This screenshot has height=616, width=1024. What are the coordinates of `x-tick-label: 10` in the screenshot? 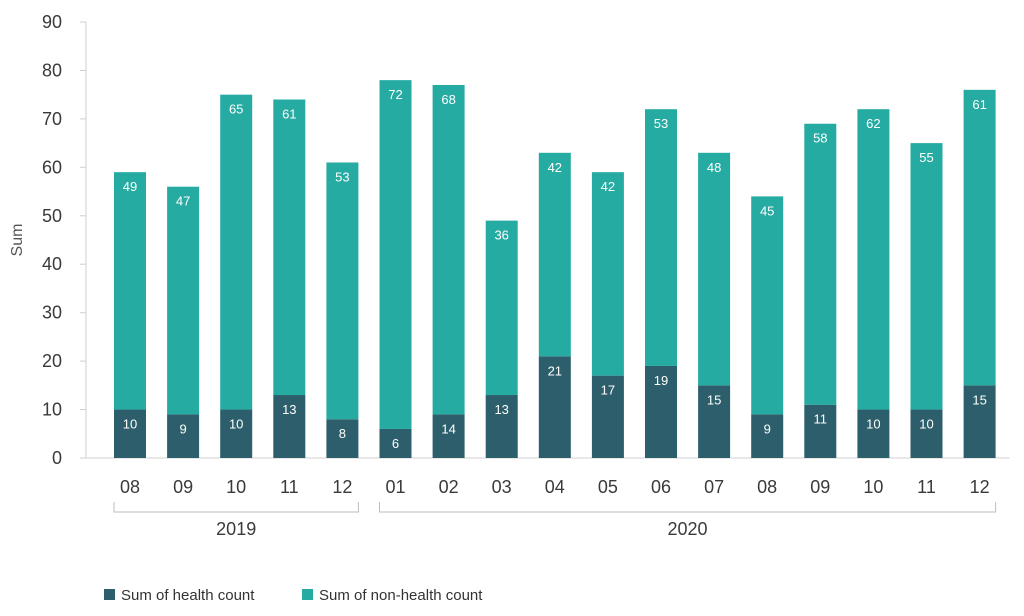 It's located at (236, 487).